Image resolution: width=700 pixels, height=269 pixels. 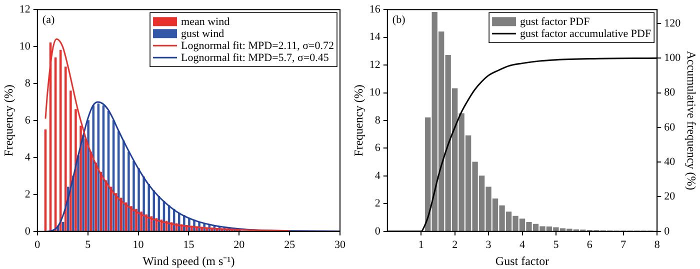 What do you see at coordinates (375, 9) in the screenshot?
I see `y-tick-label: 16` at bounding box center [375, 9].